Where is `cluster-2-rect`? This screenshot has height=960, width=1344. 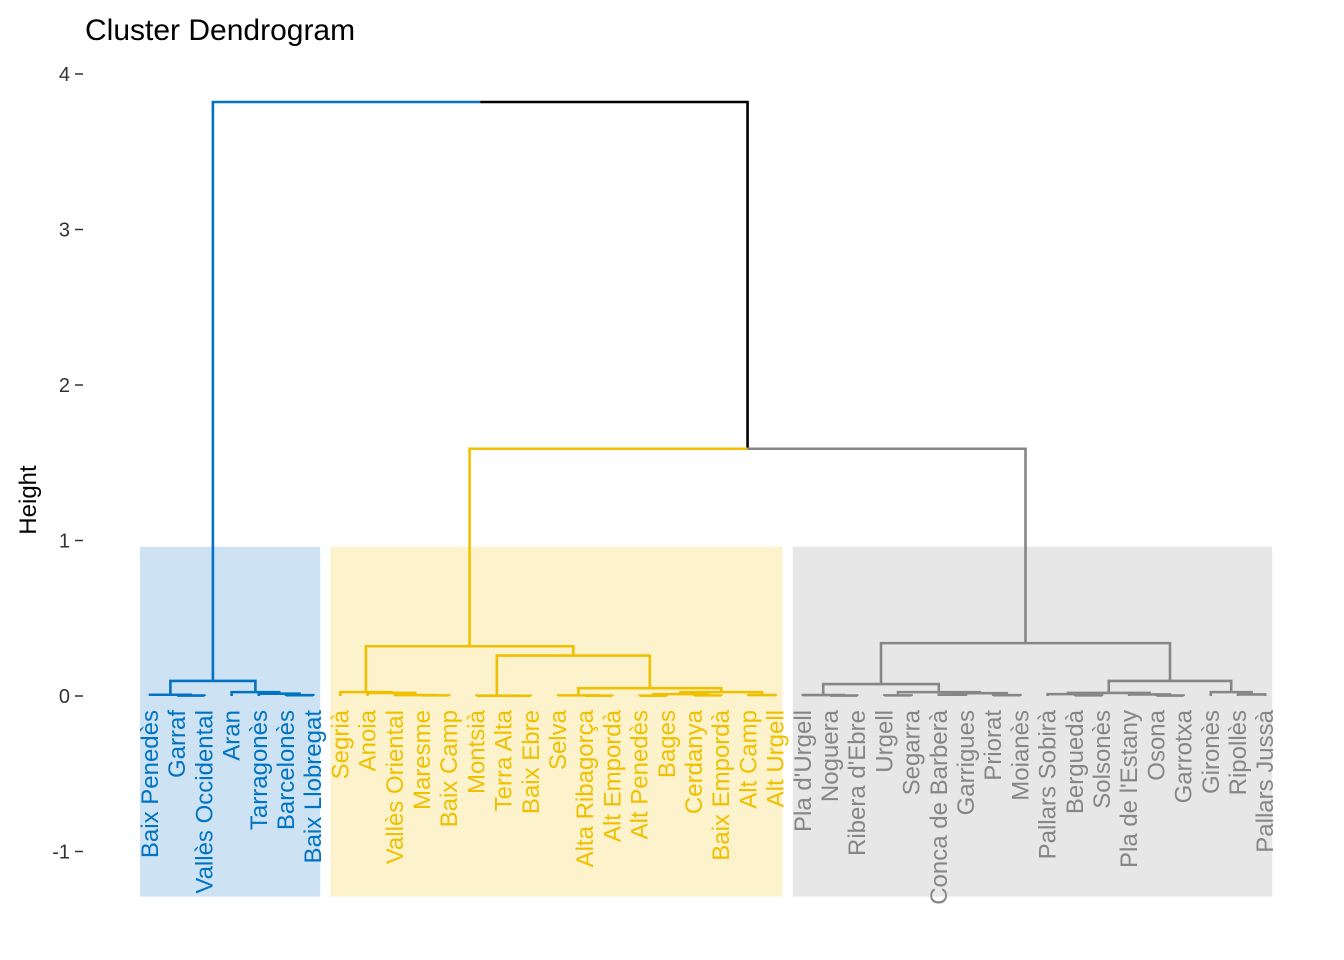
cluster-2-rect is located at coordinates (556, 721).